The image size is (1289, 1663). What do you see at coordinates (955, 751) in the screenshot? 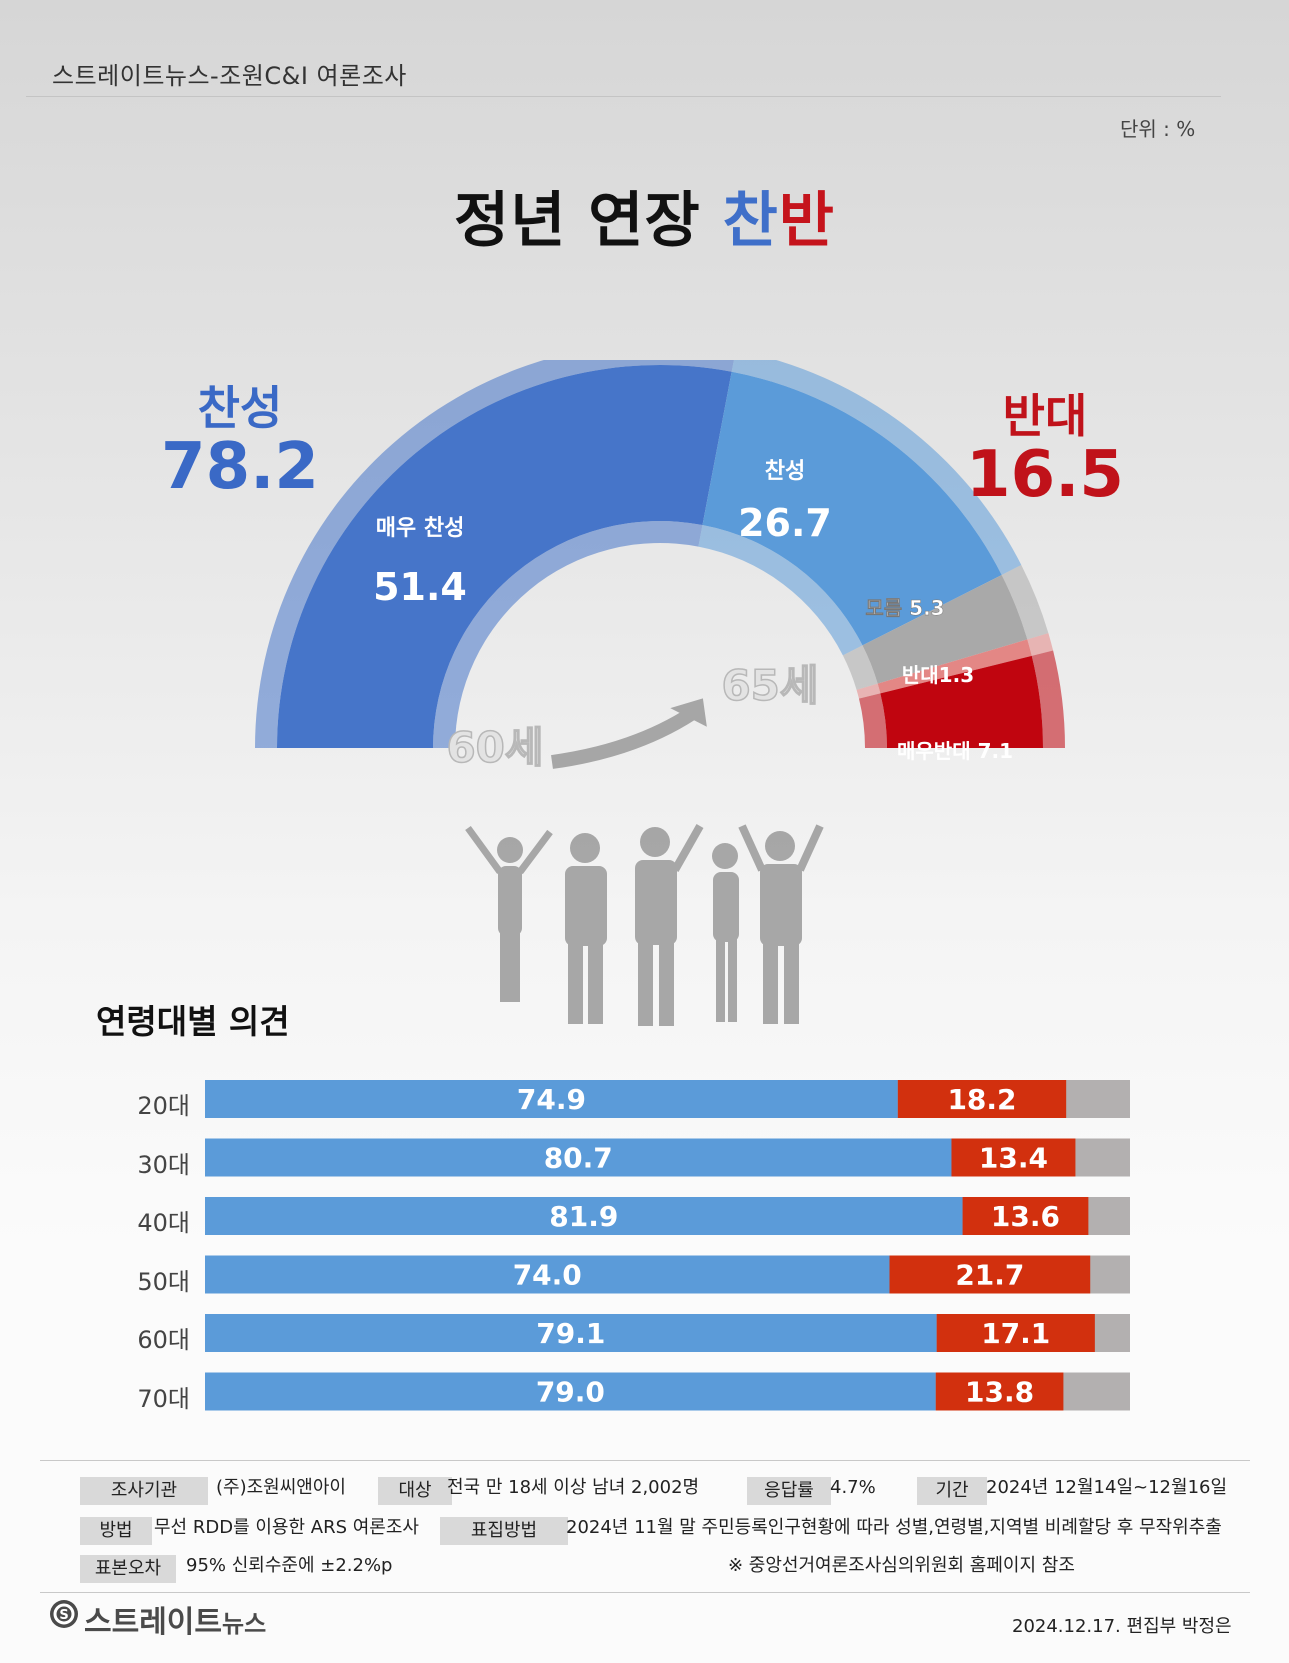
I see `strong-oppose-seg-label: 매우반대 7.1` at bounding box center [955, 751].